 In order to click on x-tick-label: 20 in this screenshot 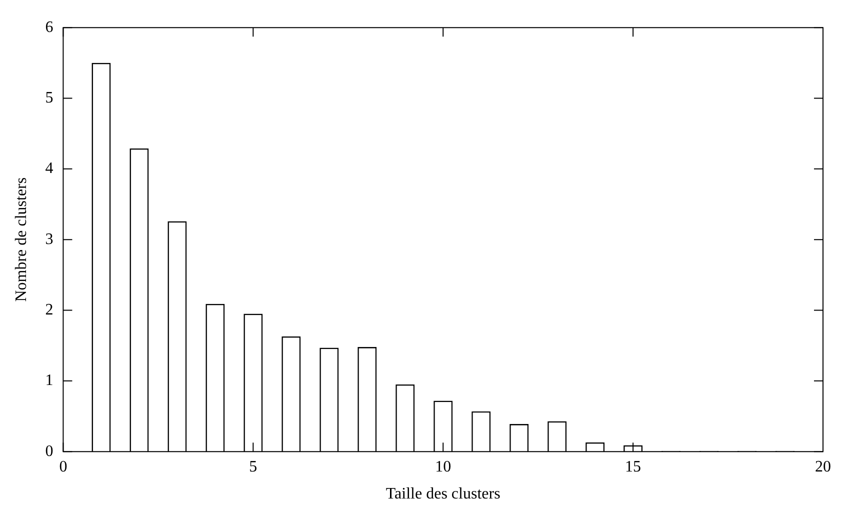, I will do `click(823, 467)`.